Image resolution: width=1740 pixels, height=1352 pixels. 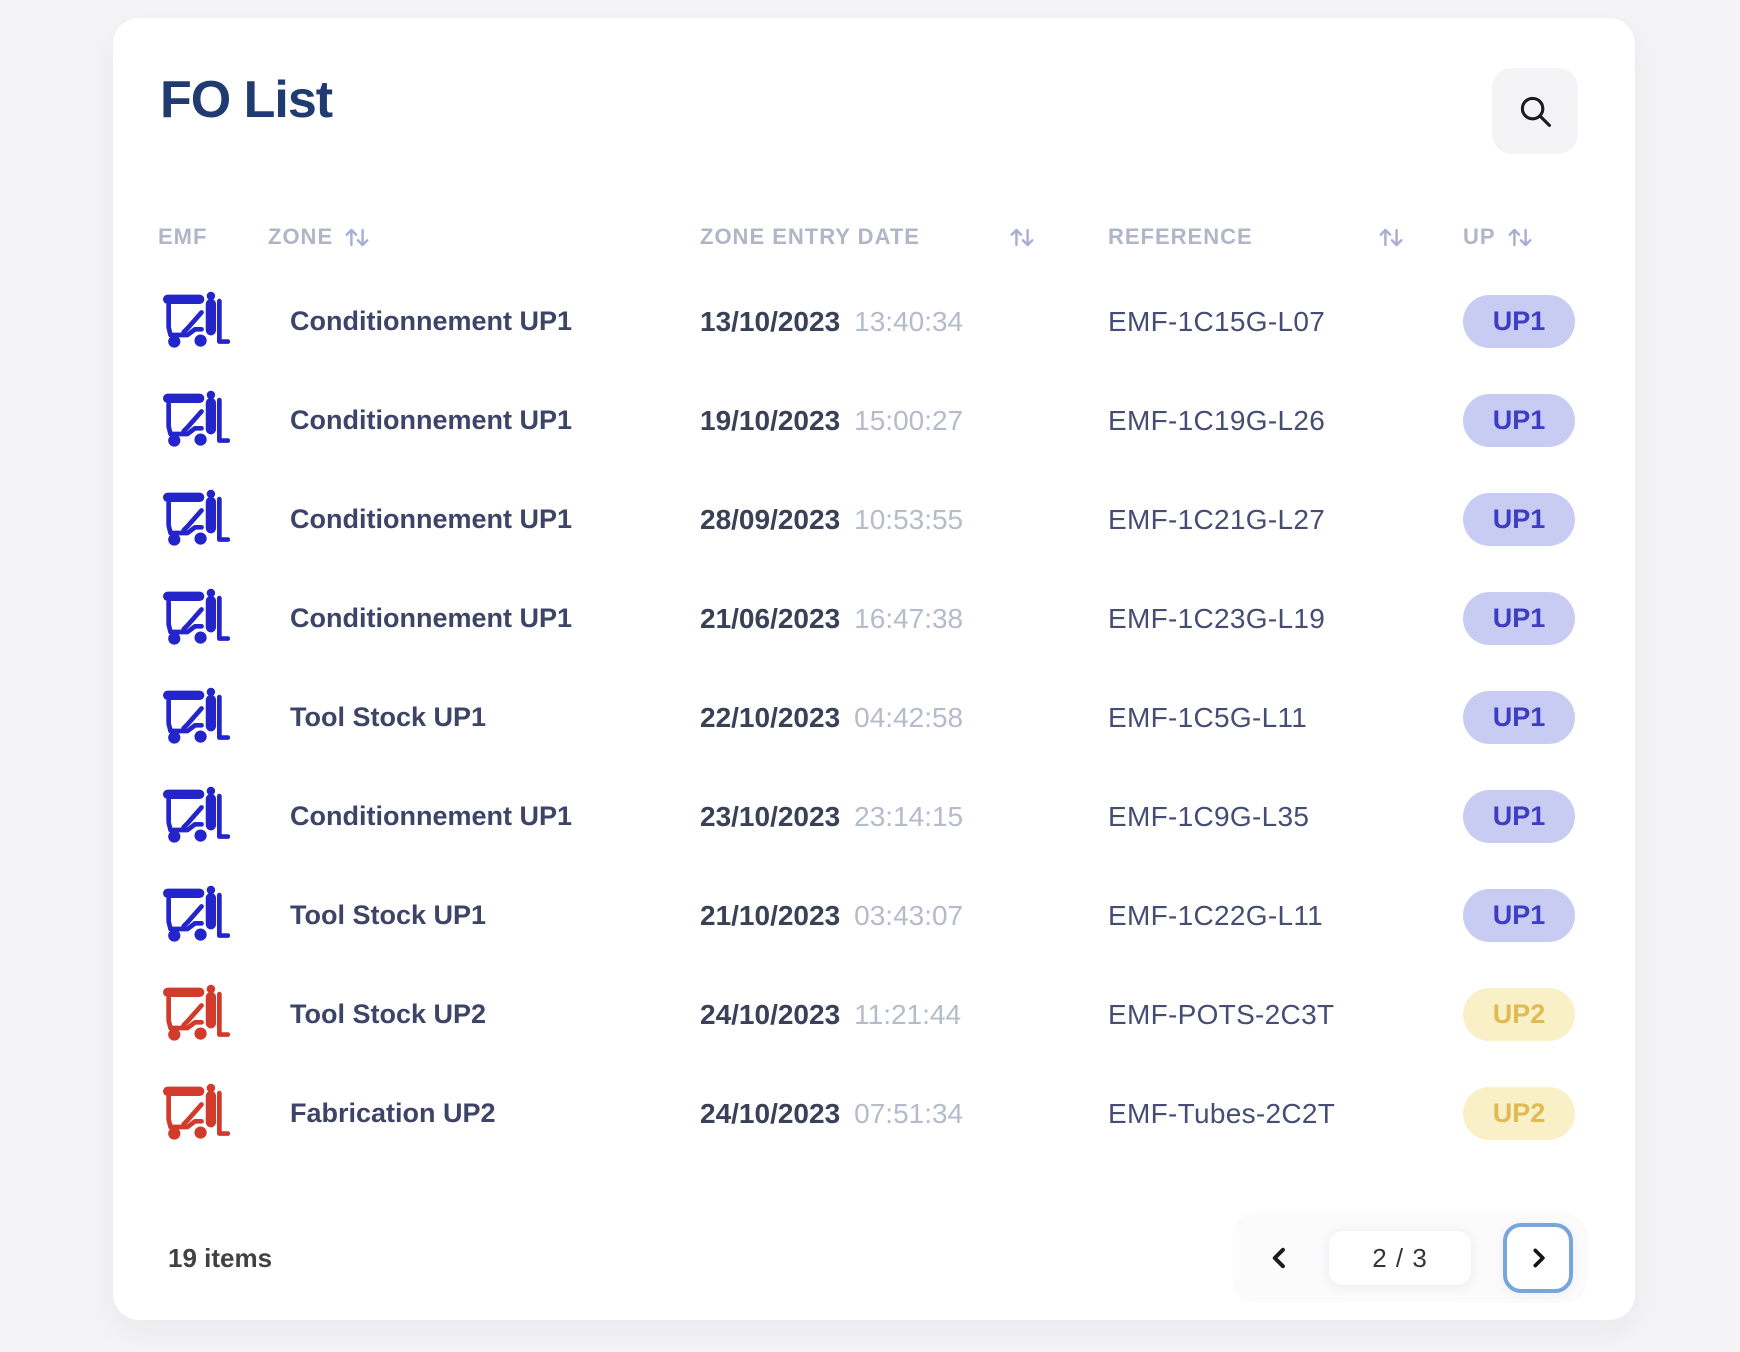 I want to click on entry-date: 28/09/2023, so click(x=770, y=519).